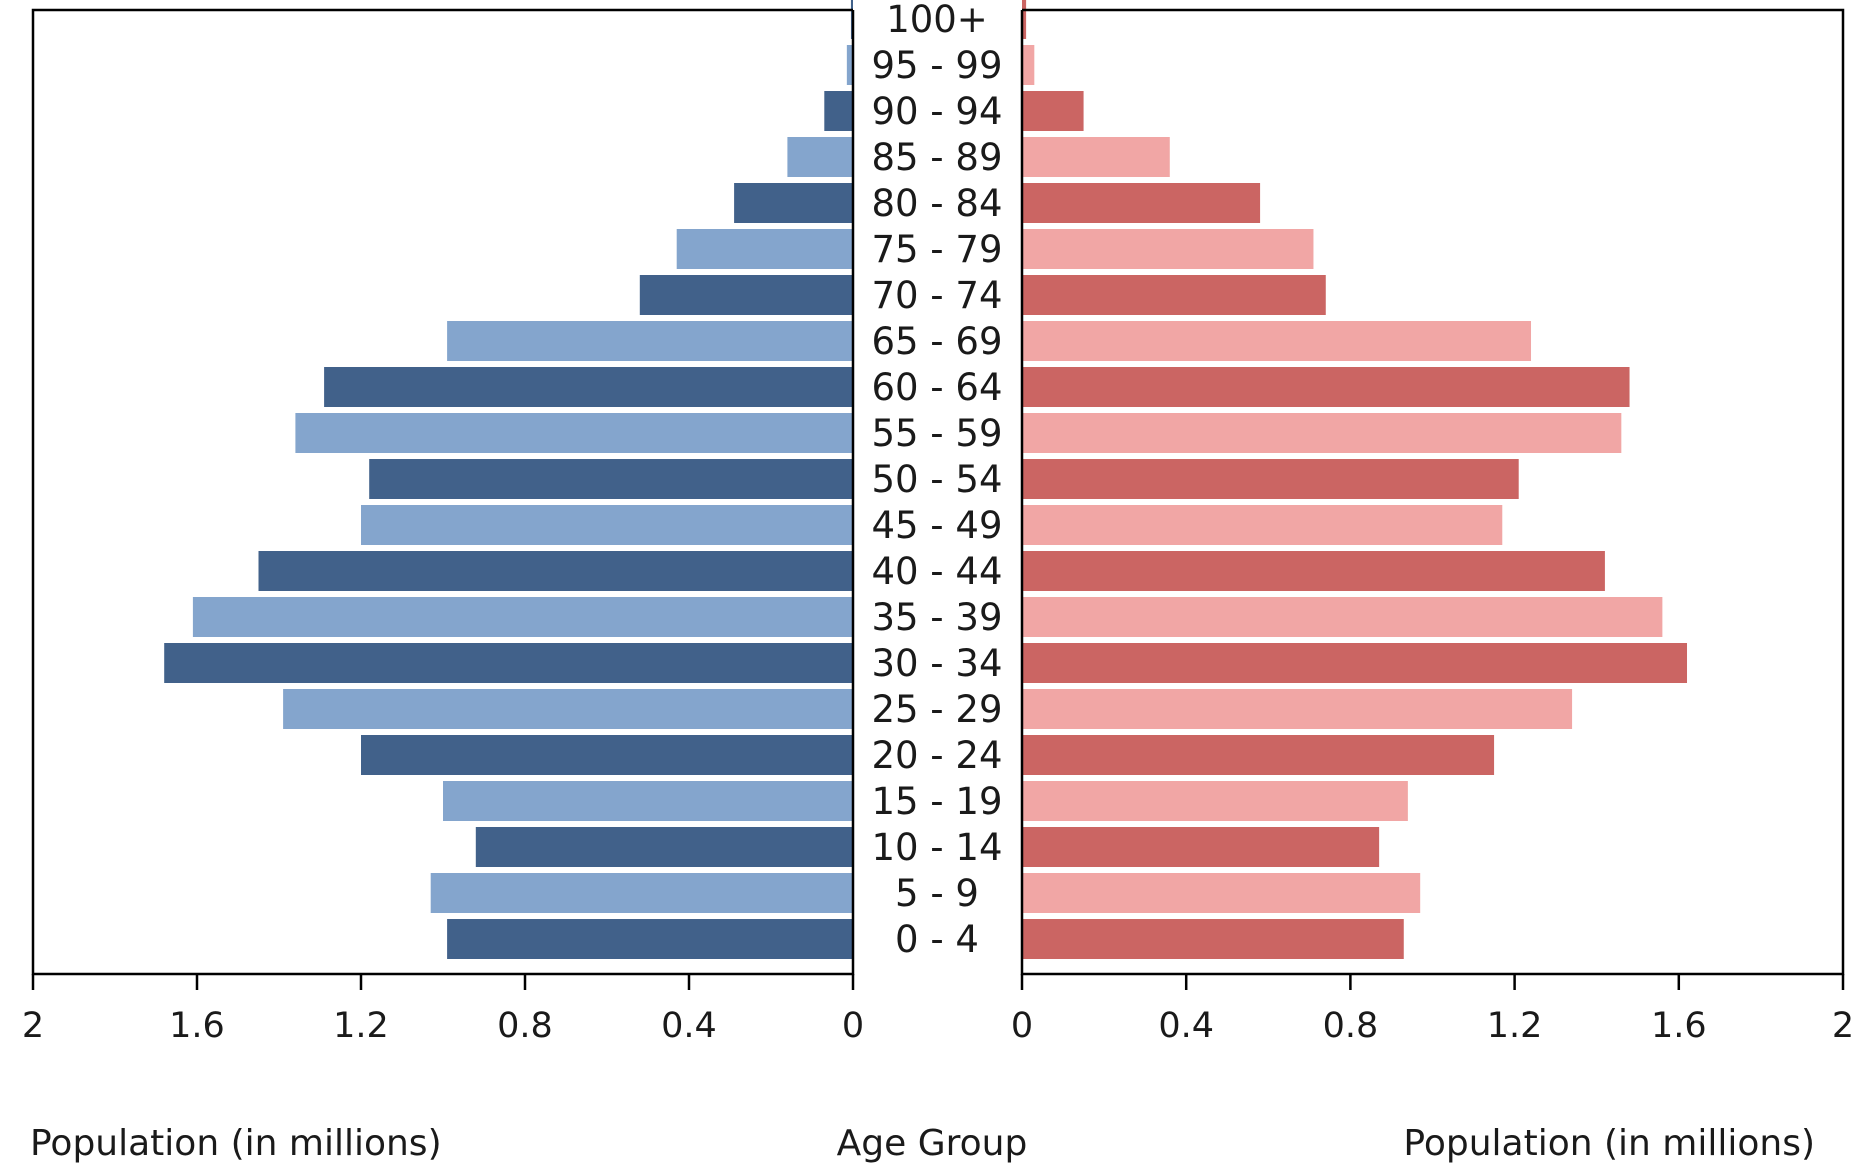 Image resolution: width=1865 pixels, height=1168 pixels. I want to click on right-tick-label: 1.2, so click(1515, 1026).